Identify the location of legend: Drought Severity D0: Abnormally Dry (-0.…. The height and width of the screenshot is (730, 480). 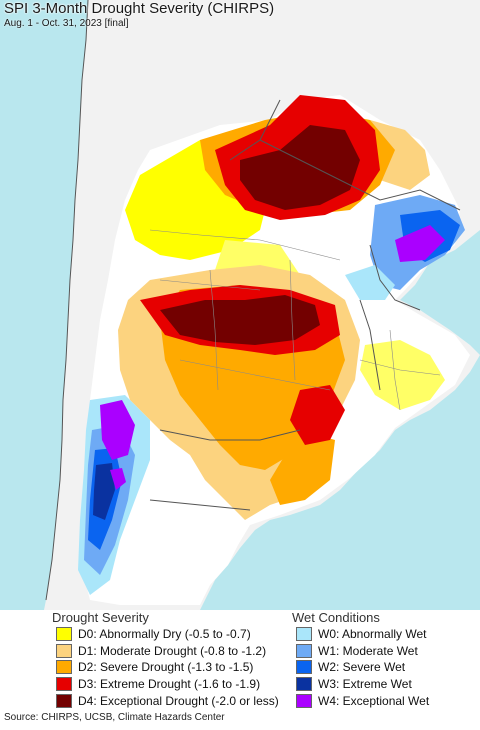
(240, 660).